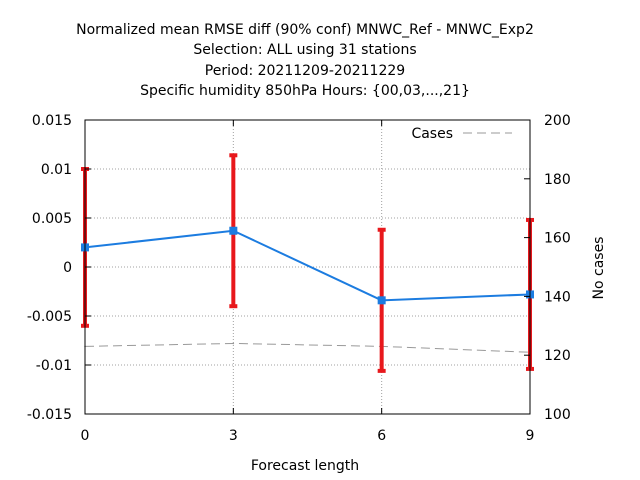 This screenshot has width=640, height=480. I want to click on y-tick-label: 0.005, so click(52, 219).